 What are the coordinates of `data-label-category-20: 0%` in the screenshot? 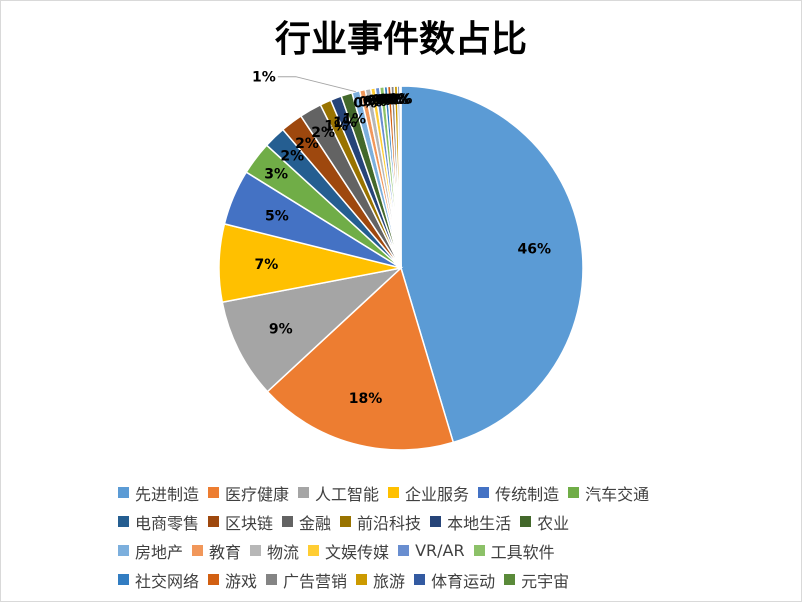 It's located at (390, 100).